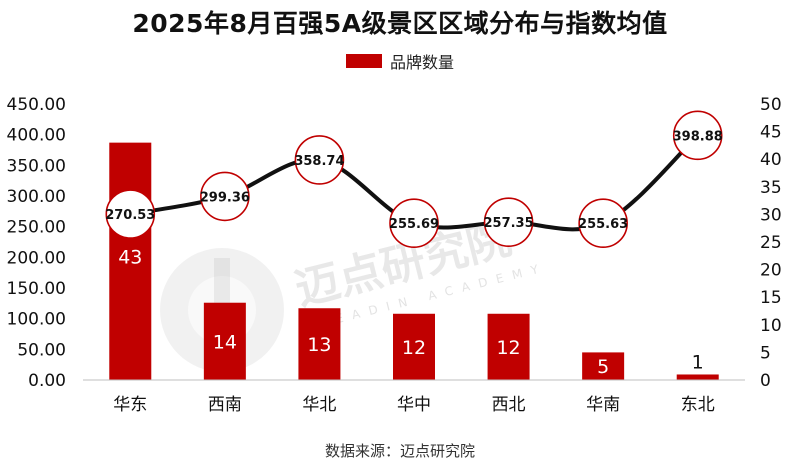 Image resolution: width=800 pixels, height=468 pixels. I want to click on line-point-label: 398.88, so click(698, 136).